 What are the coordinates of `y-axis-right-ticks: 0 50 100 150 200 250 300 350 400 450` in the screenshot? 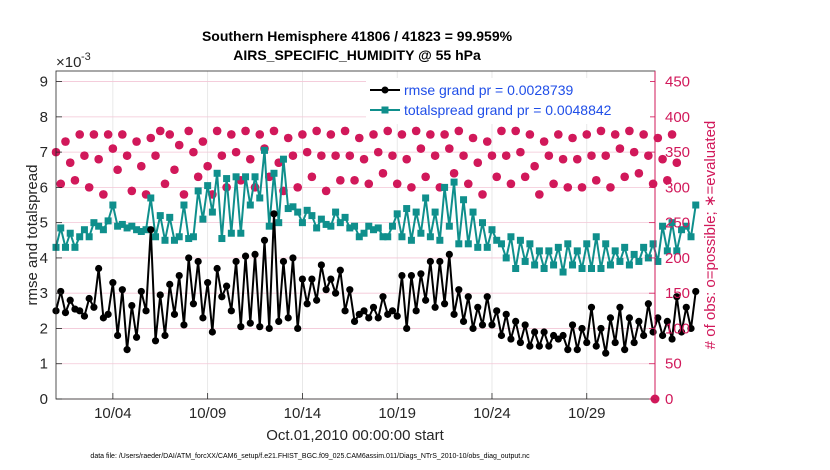 It's located at (669, 239).